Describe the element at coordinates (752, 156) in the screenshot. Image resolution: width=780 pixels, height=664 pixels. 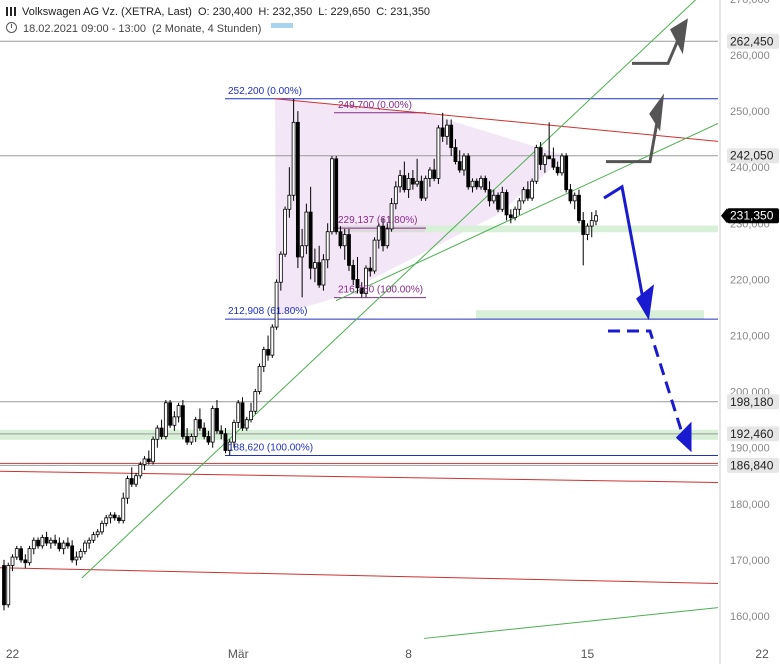
I see `level-label-1: 242,050` at that location.